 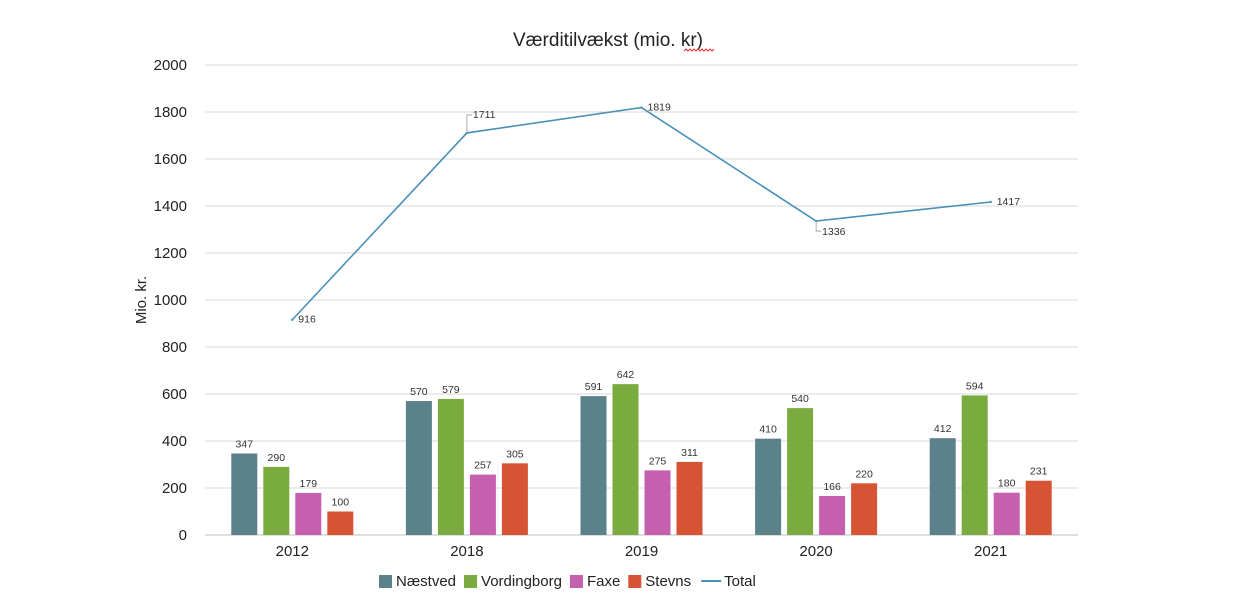 I want to click on y-tick-label: 1200, so click(x=170, y=253).